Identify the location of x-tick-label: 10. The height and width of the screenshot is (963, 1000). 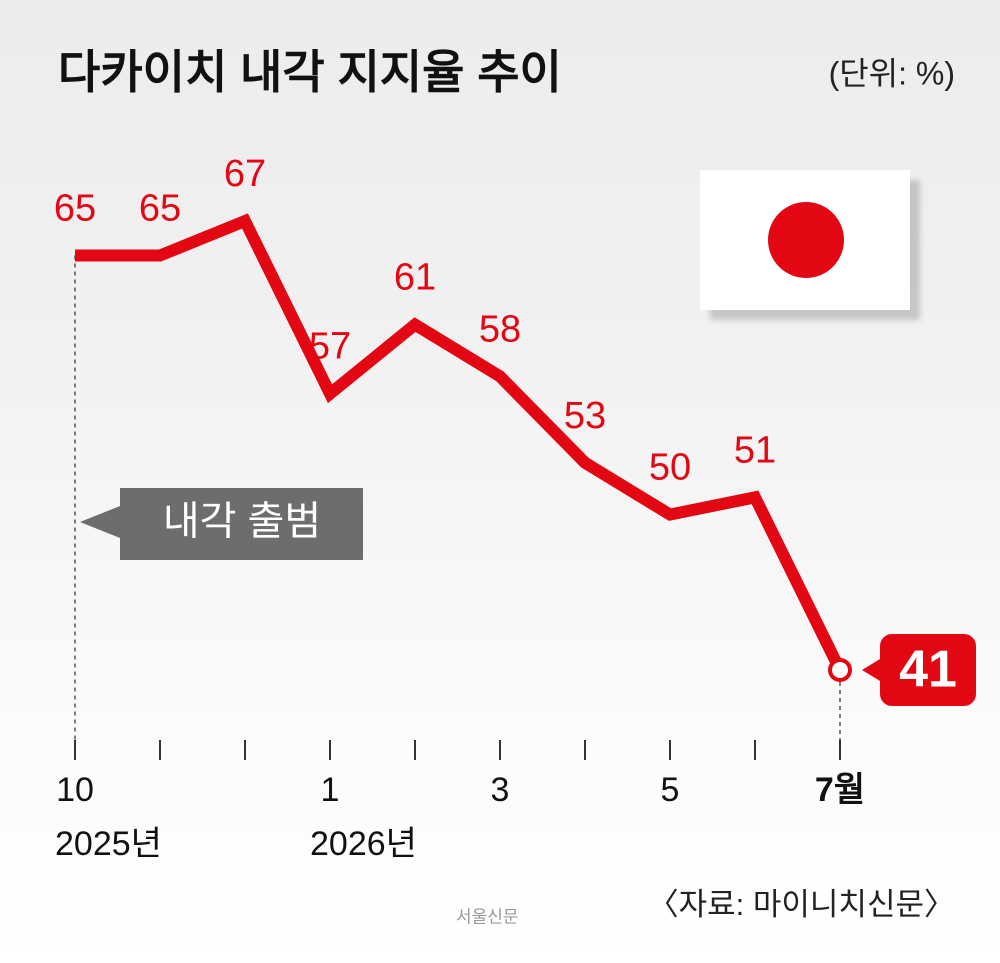
(75, 790).